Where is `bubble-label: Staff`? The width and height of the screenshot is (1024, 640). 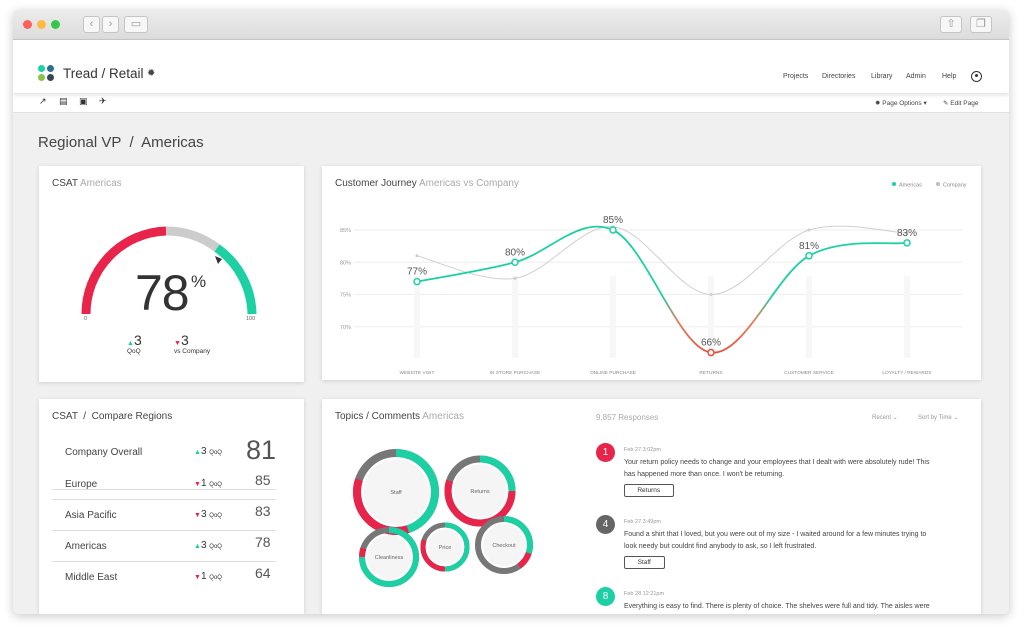 bubble-label: Staff is located at coordinates (396, 493).